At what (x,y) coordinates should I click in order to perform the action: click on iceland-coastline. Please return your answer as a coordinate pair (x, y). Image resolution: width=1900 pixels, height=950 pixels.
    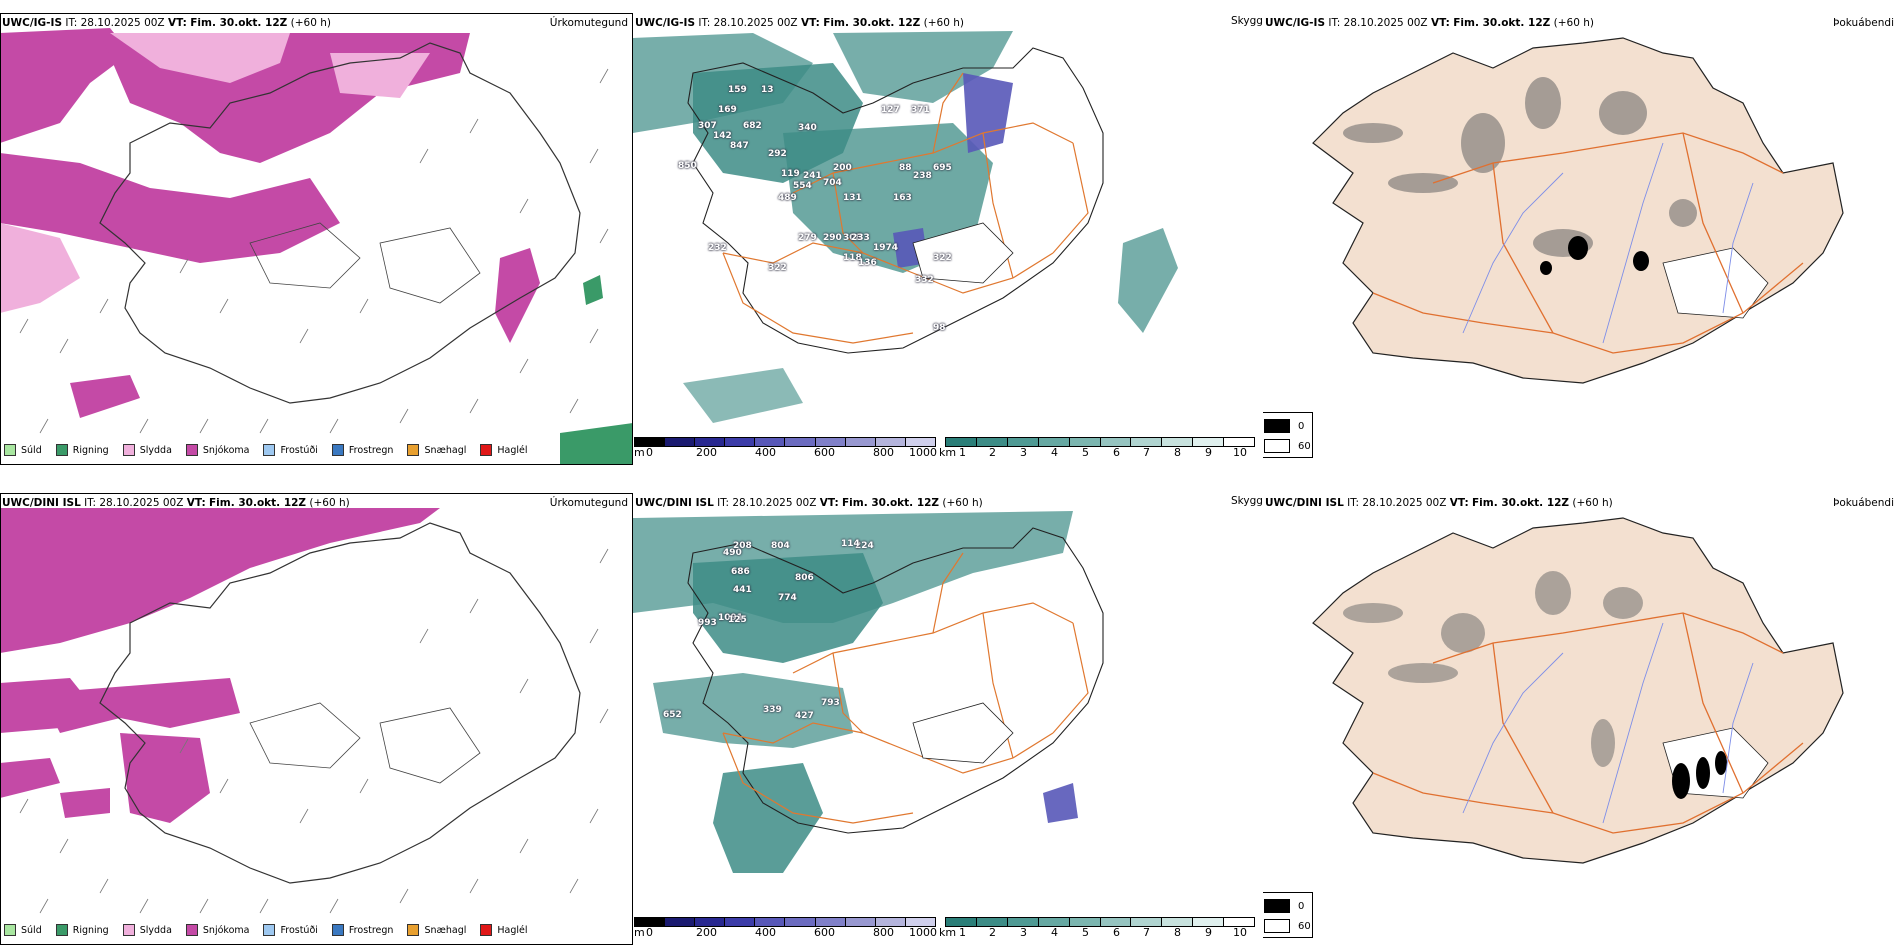
    Looking at the image, I should click on (340, 223).